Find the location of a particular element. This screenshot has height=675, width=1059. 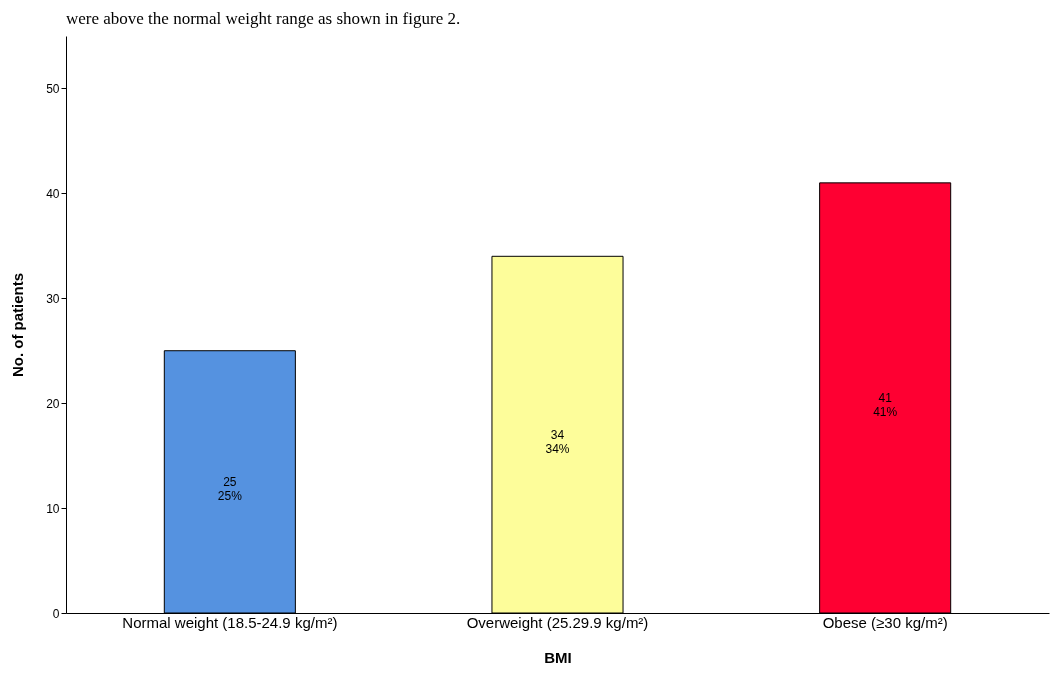

text: were above the normal weight range as shown in figure 2. is located at coordinates (263, 18).